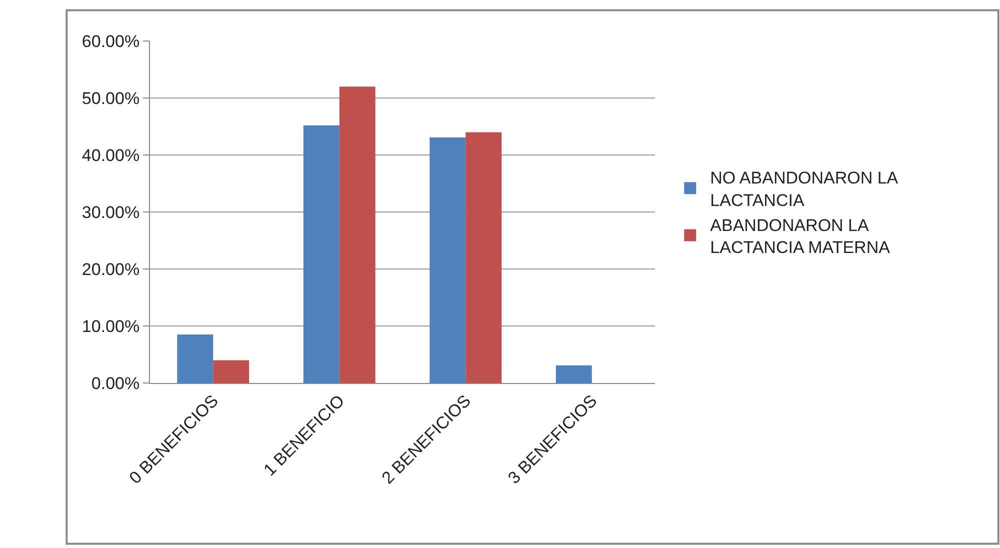 The width and height of the screenshot is (1000, 548). I want to click on y-tick-label: 50.00%, so click(111, 98).